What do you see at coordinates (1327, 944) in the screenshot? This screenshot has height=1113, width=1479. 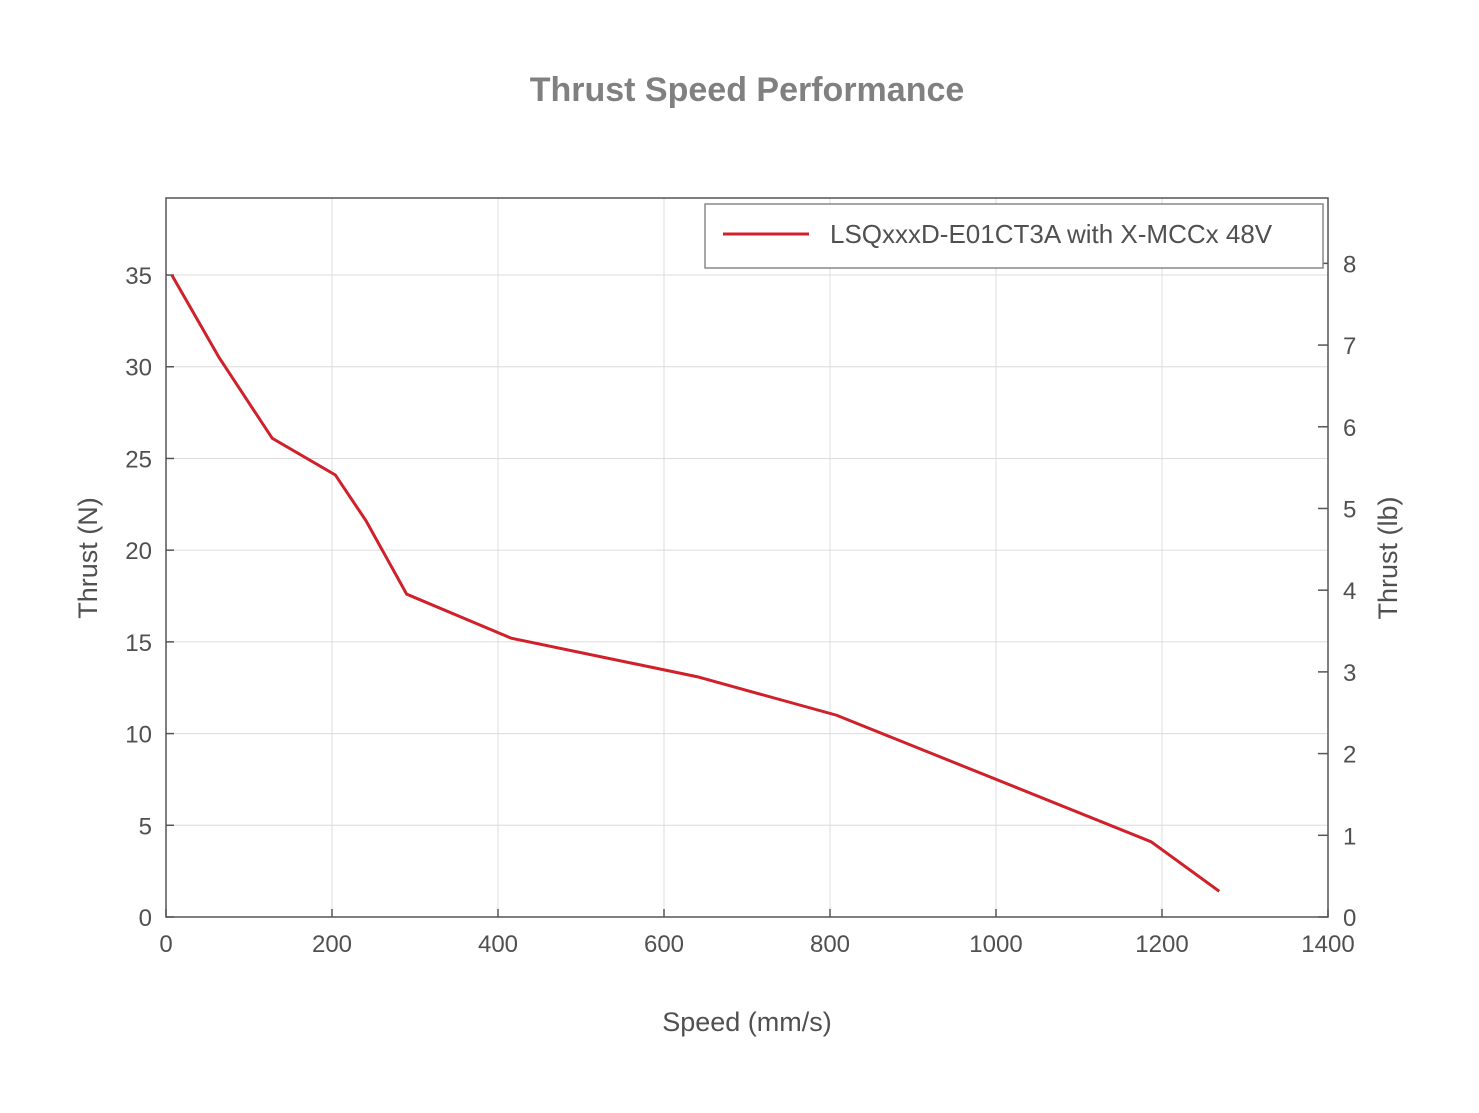 I see `x-tick-label: 1400` at bounding box center [1327, 944].